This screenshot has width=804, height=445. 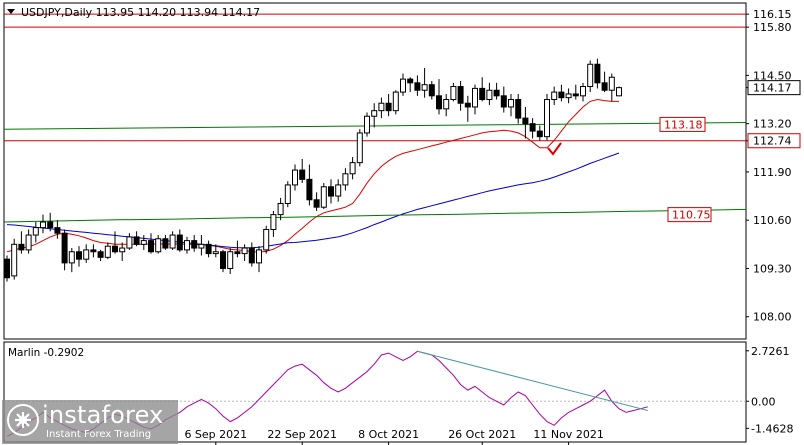 I want to click on x-axis-label: 8 Oct 2021, so click(x=388, y=434).